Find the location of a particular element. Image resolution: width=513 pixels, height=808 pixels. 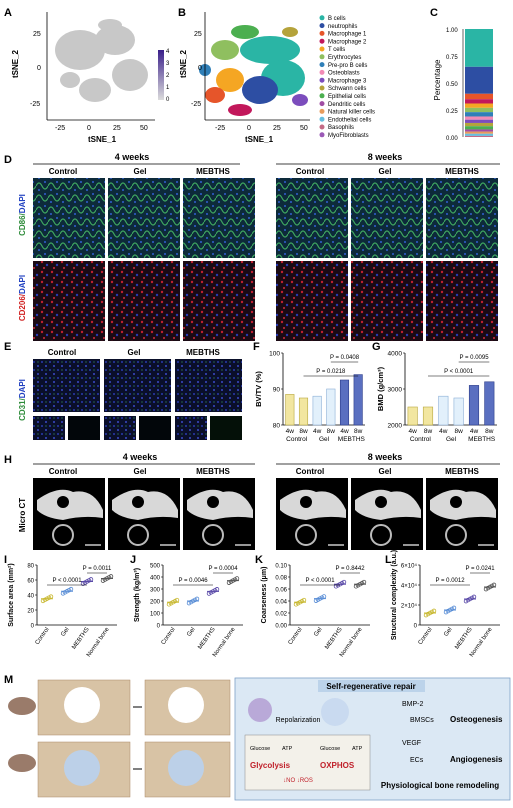

colorbar-tick-3: 3 is located at coordinates (168, 64).